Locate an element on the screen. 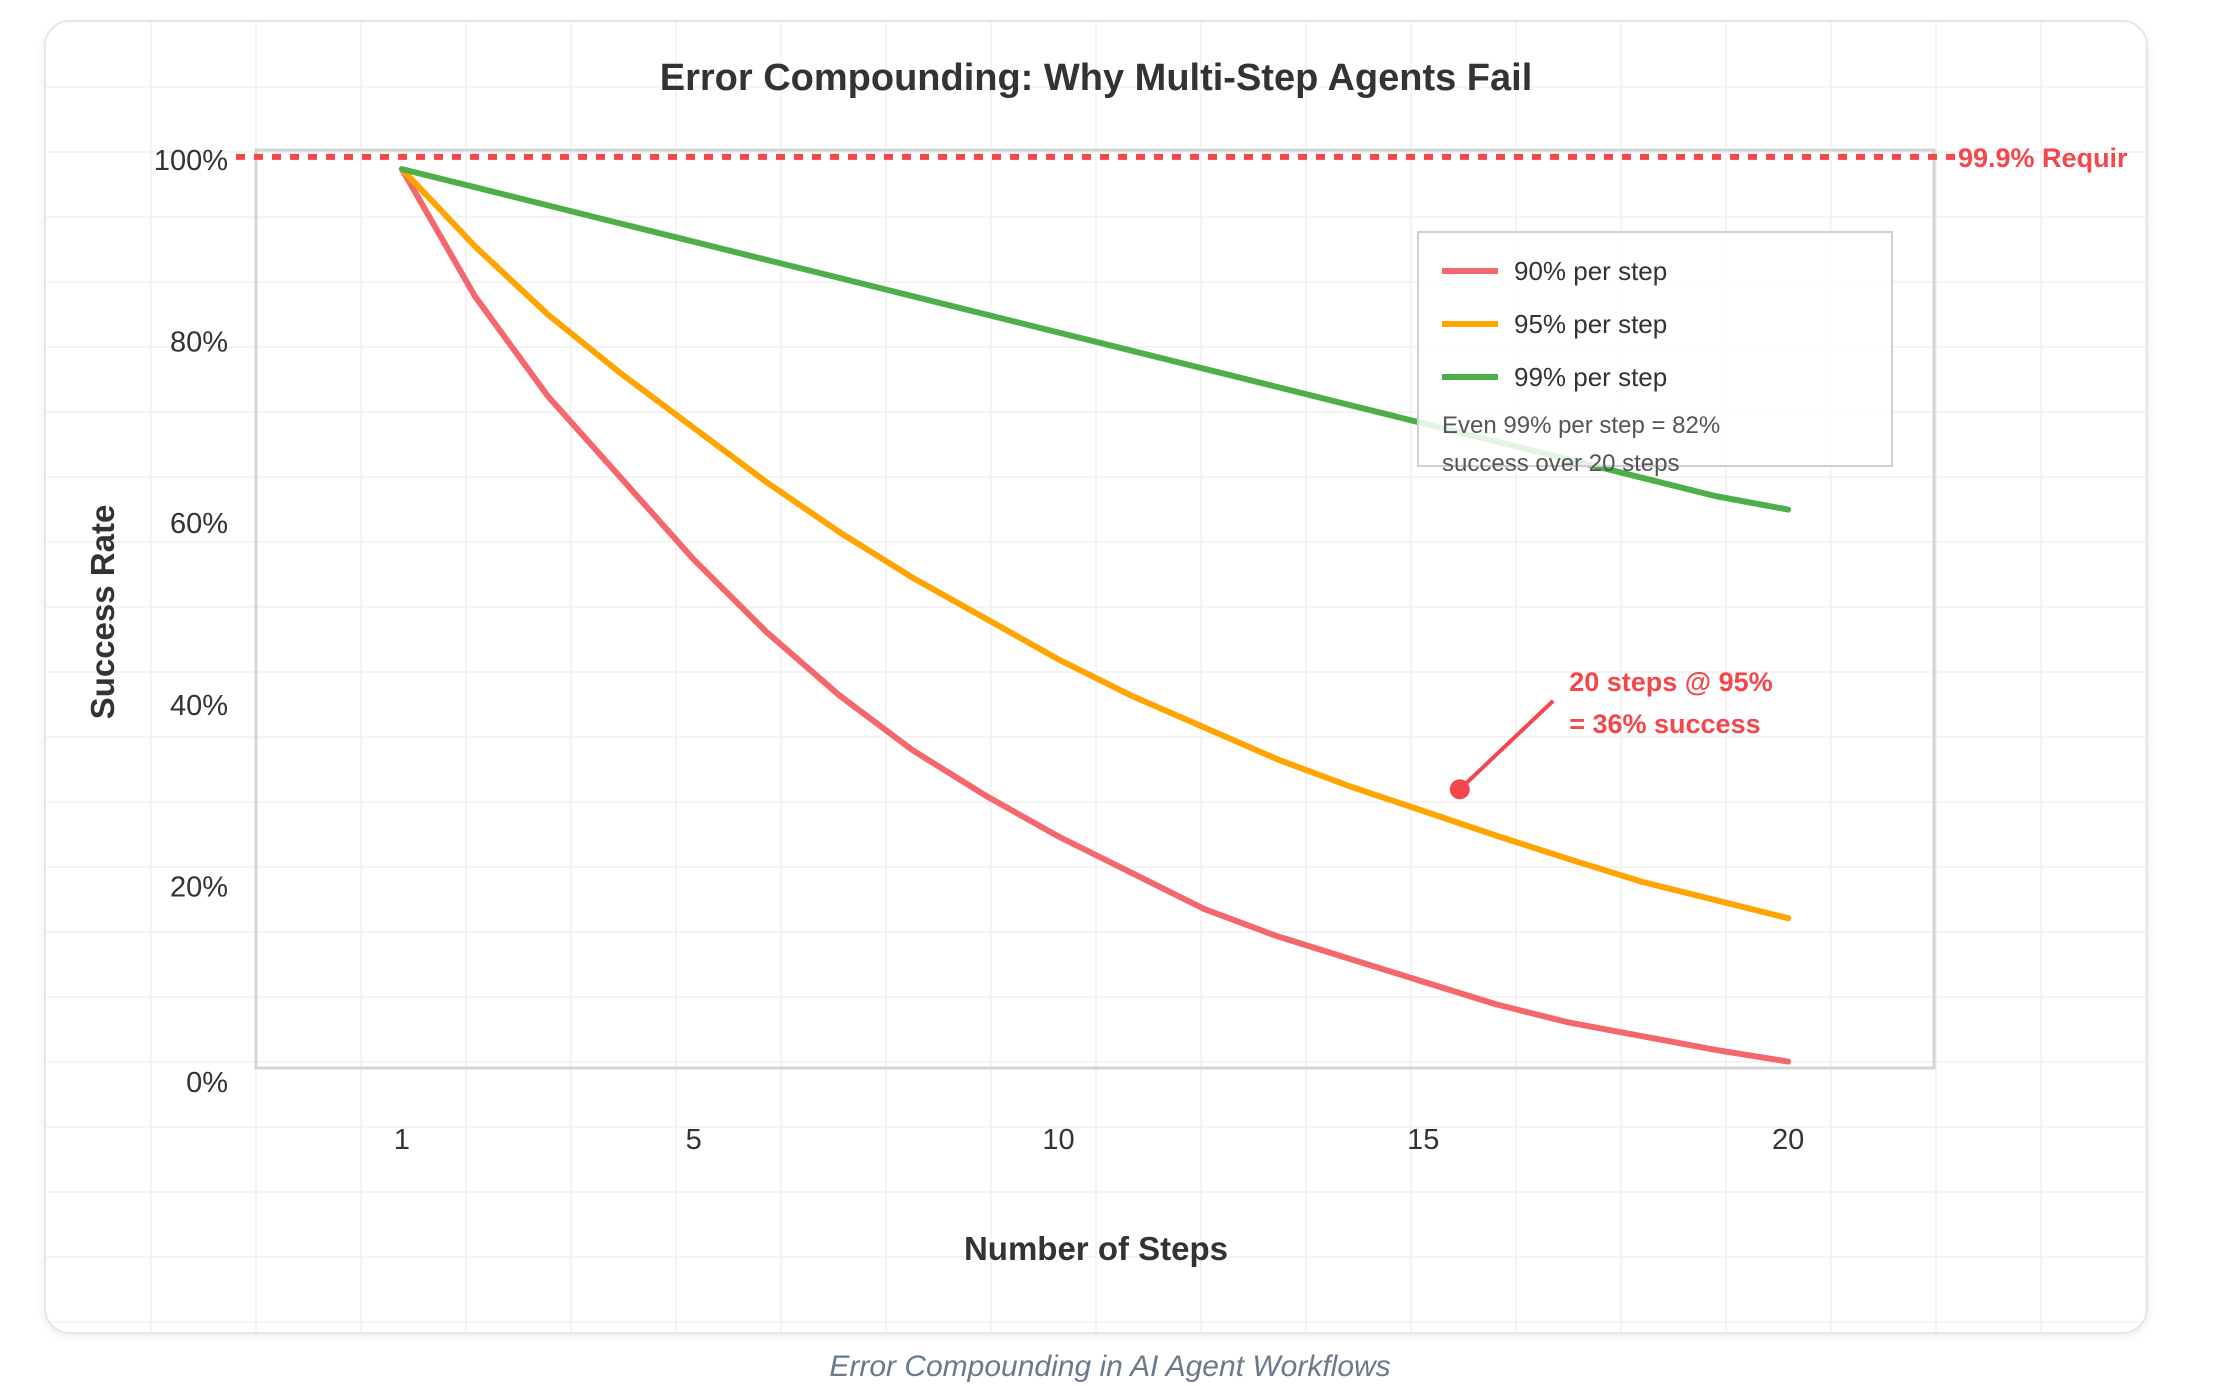  legend-items: 90% per step 95% per step 99% per step is located at coordinates (1554, 324).